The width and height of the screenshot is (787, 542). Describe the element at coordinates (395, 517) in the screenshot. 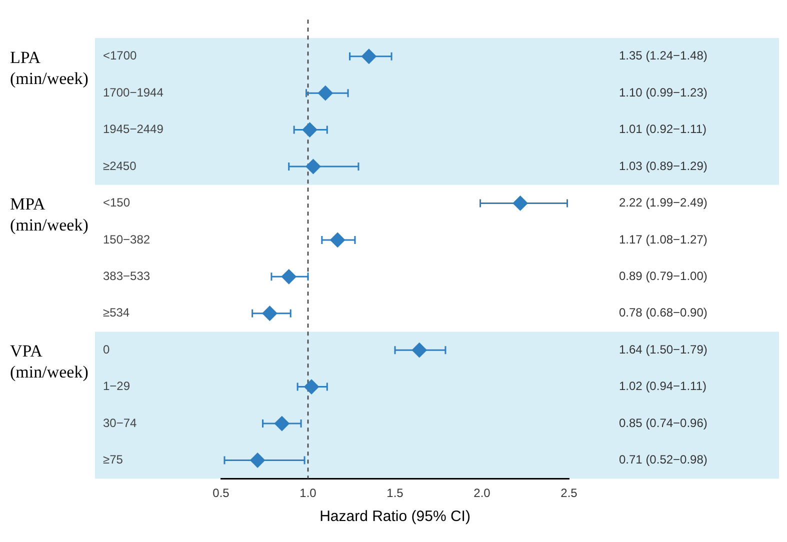

I see `x-axis-title: Hazard Ratio (95% CI)` at that location.